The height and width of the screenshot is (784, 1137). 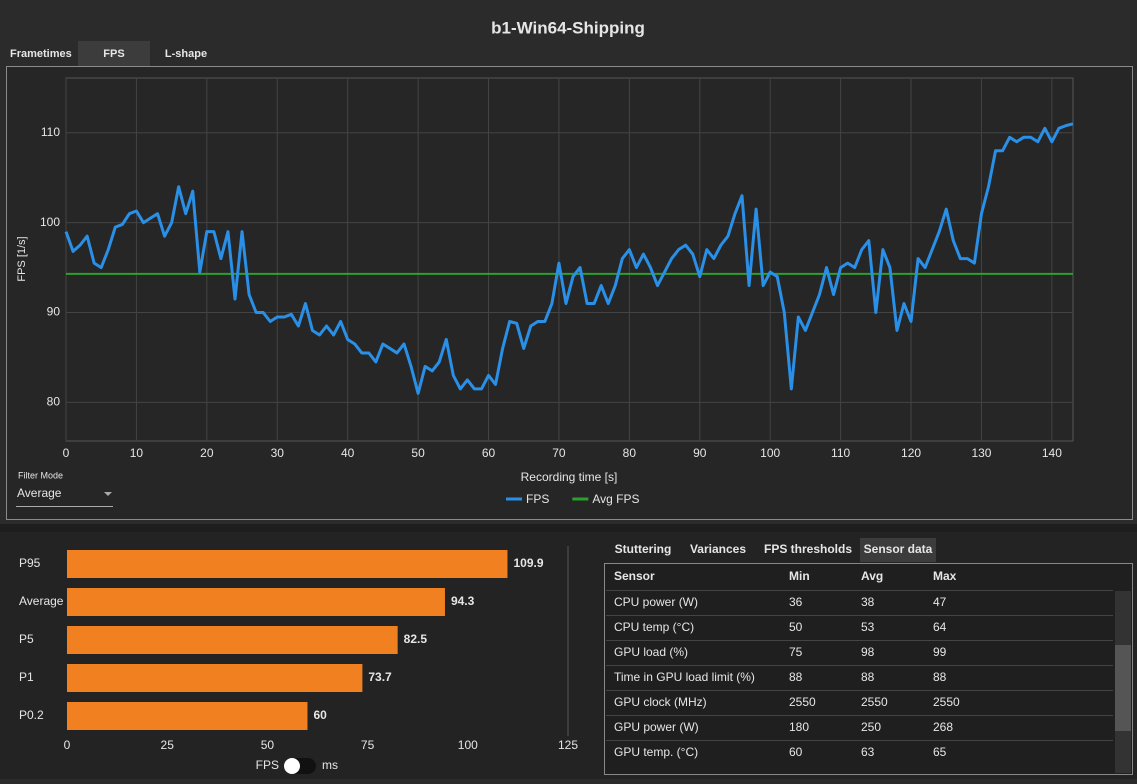 What do you see at coordinates (330, 765) in the screenshot?
I see `toggle-label: ms` at bounding box center [330, 765].